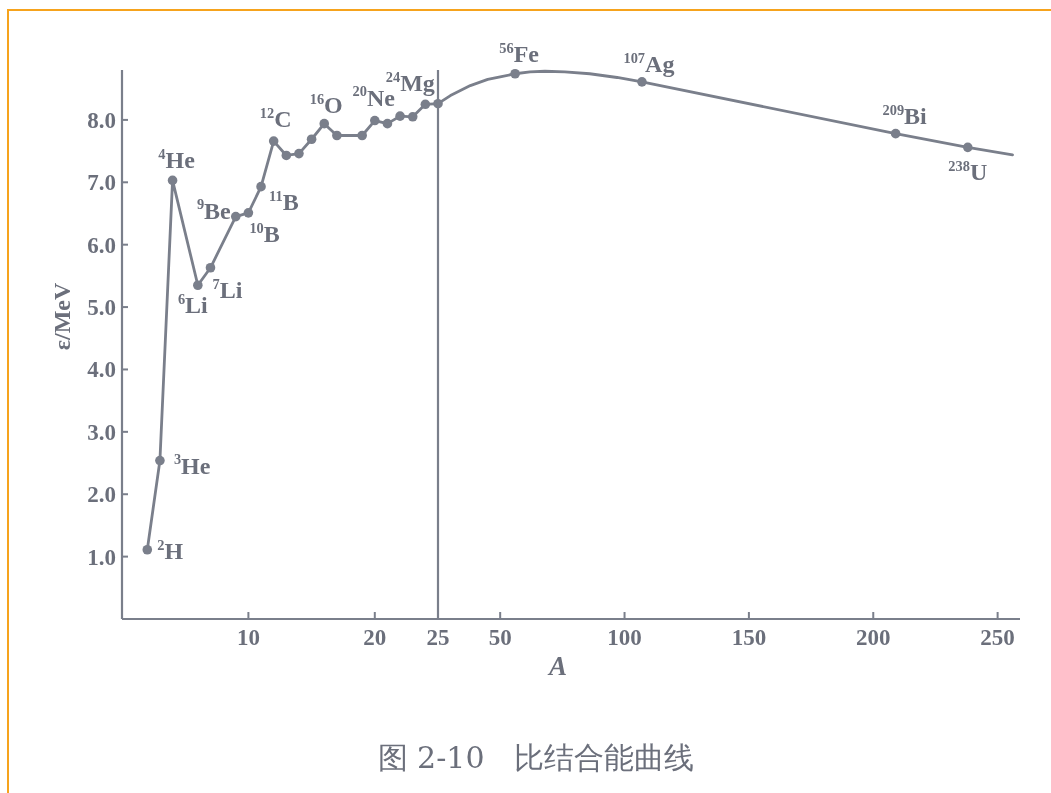 The width and height of the screenshot is (1051, 793). I want to click on point-label: $^{209}$Bi, so click(904, 115).